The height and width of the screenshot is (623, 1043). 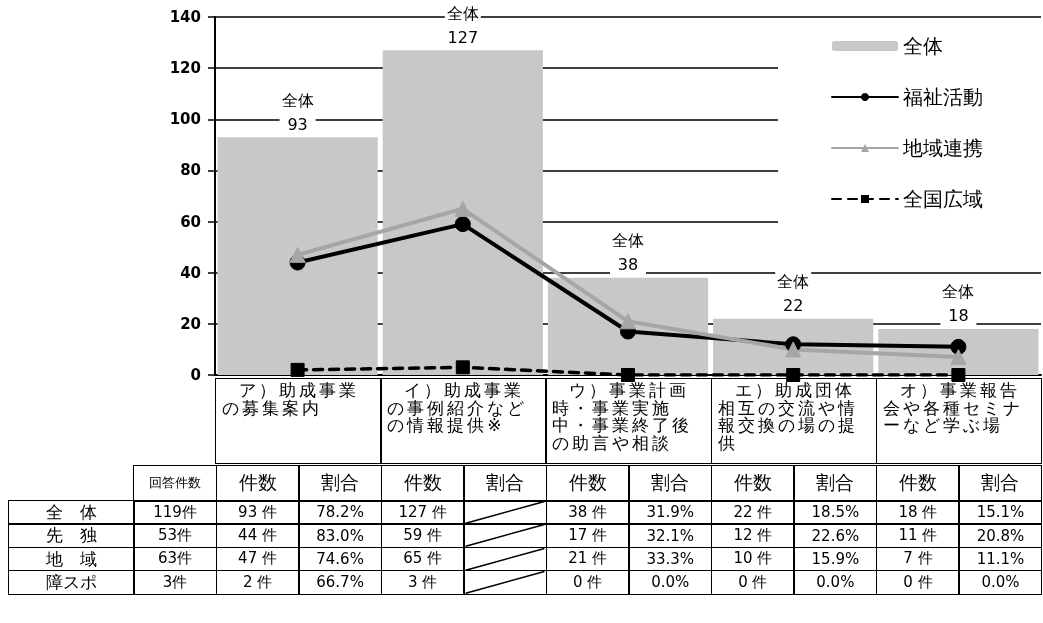 I want to click on text: 74.6%, so click(x=340, y=558).